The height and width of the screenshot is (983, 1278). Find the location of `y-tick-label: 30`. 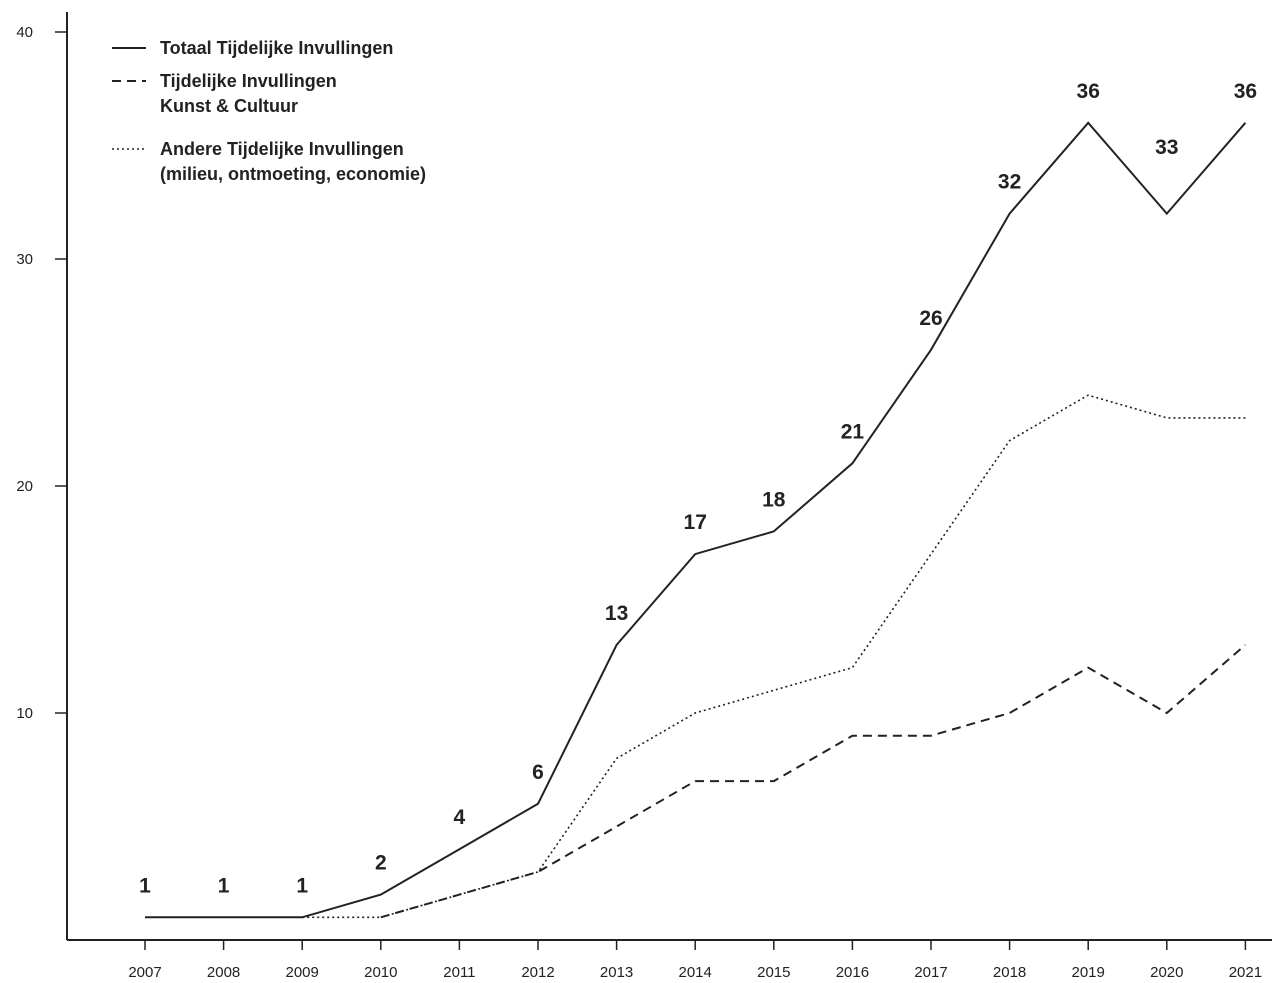

y-tick-label: 30 is located at coordinates (24, 259).